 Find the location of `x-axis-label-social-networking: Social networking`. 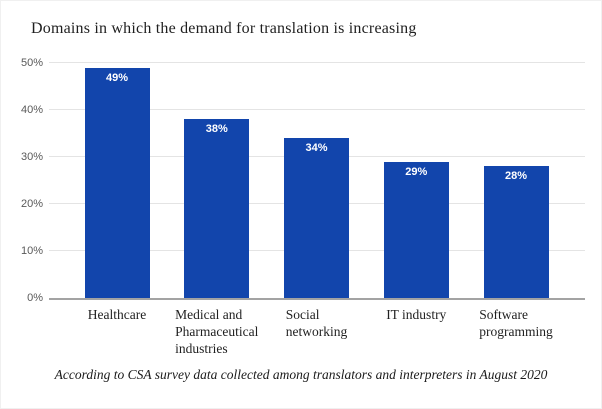

x-axis-label-social-networking: Social networking is located at coordinates (317, 323).